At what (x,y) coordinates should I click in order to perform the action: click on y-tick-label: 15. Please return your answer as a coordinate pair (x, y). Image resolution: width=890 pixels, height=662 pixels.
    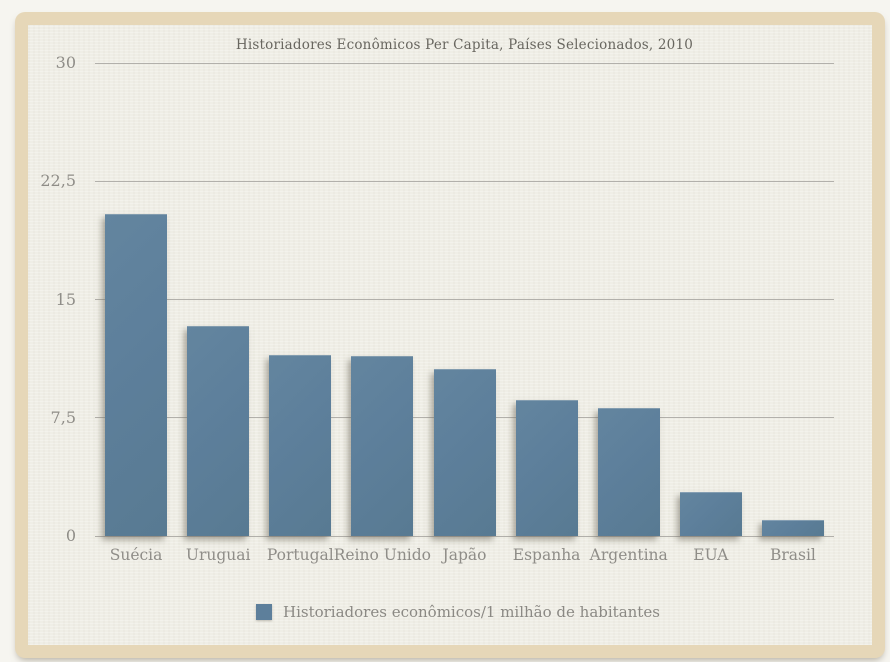
    Looking at the image, I should click on (65, 299).